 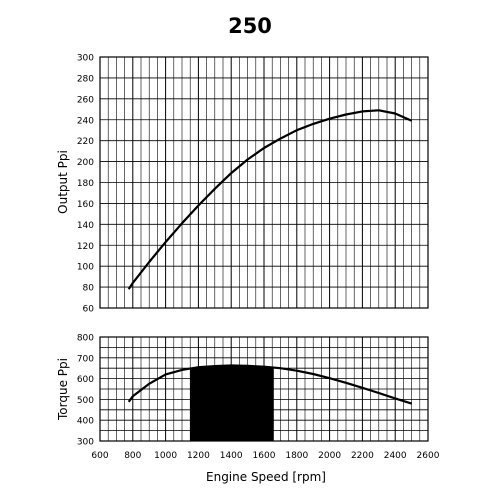 What do you see at coordinates (63, 389) in the screenshot?
I see `torque-axis-label: Torque Ppi` at bounding box center [63, 389].